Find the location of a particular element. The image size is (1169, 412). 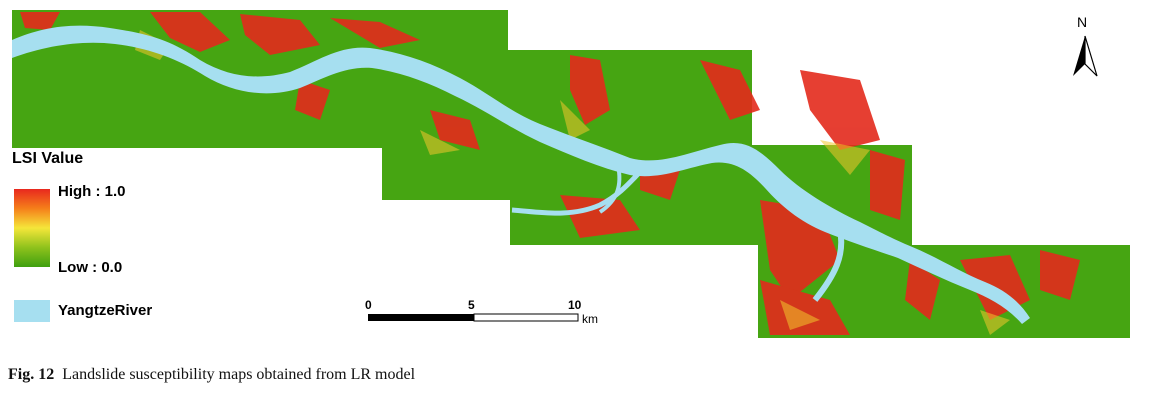

legend-title: LSI Value is located at coordinates (48, 158).